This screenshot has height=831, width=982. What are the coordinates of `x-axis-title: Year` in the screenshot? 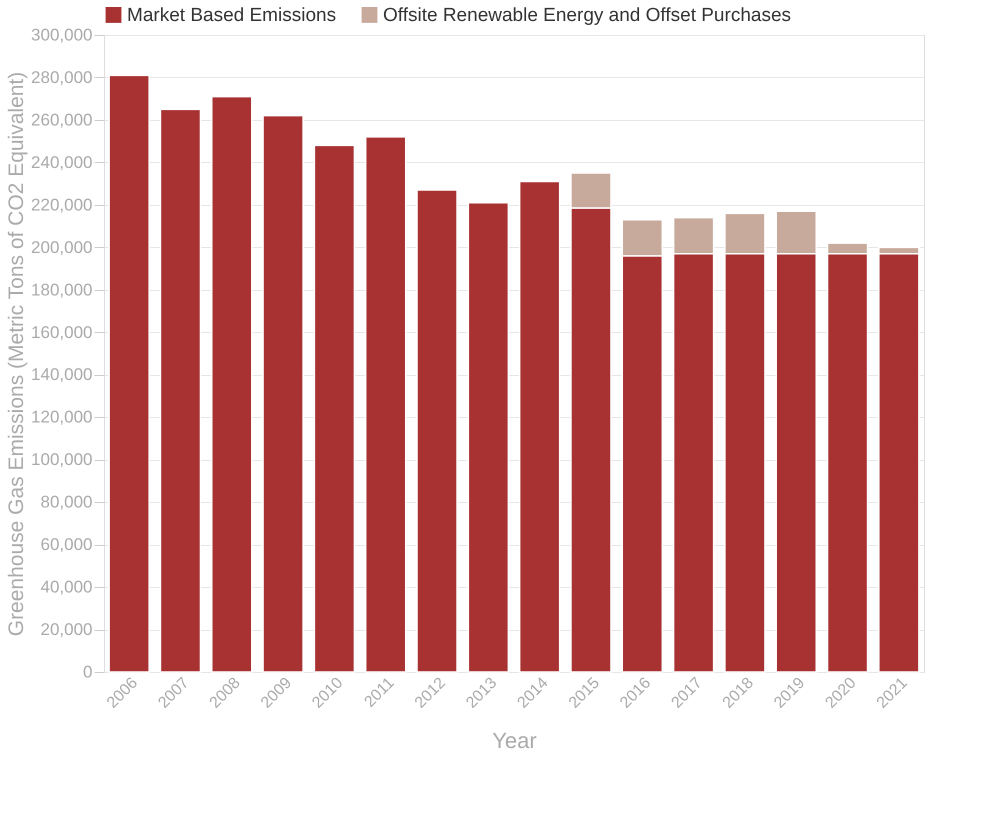 It's located at (514, 740).